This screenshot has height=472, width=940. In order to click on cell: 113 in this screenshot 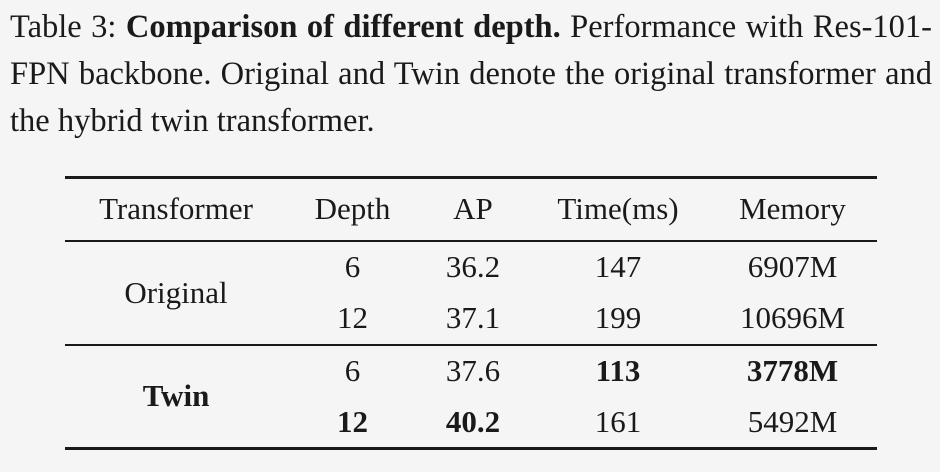, I will do `click(618, 370)`.